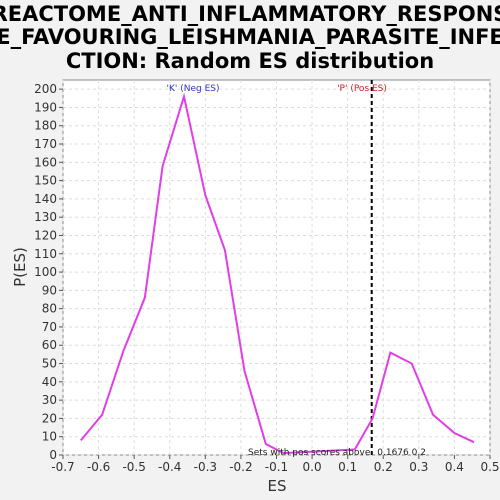  Describe the element at coordinates (454, 467) in the screenshot. I see `x-tick-label: 0.4` at that location.